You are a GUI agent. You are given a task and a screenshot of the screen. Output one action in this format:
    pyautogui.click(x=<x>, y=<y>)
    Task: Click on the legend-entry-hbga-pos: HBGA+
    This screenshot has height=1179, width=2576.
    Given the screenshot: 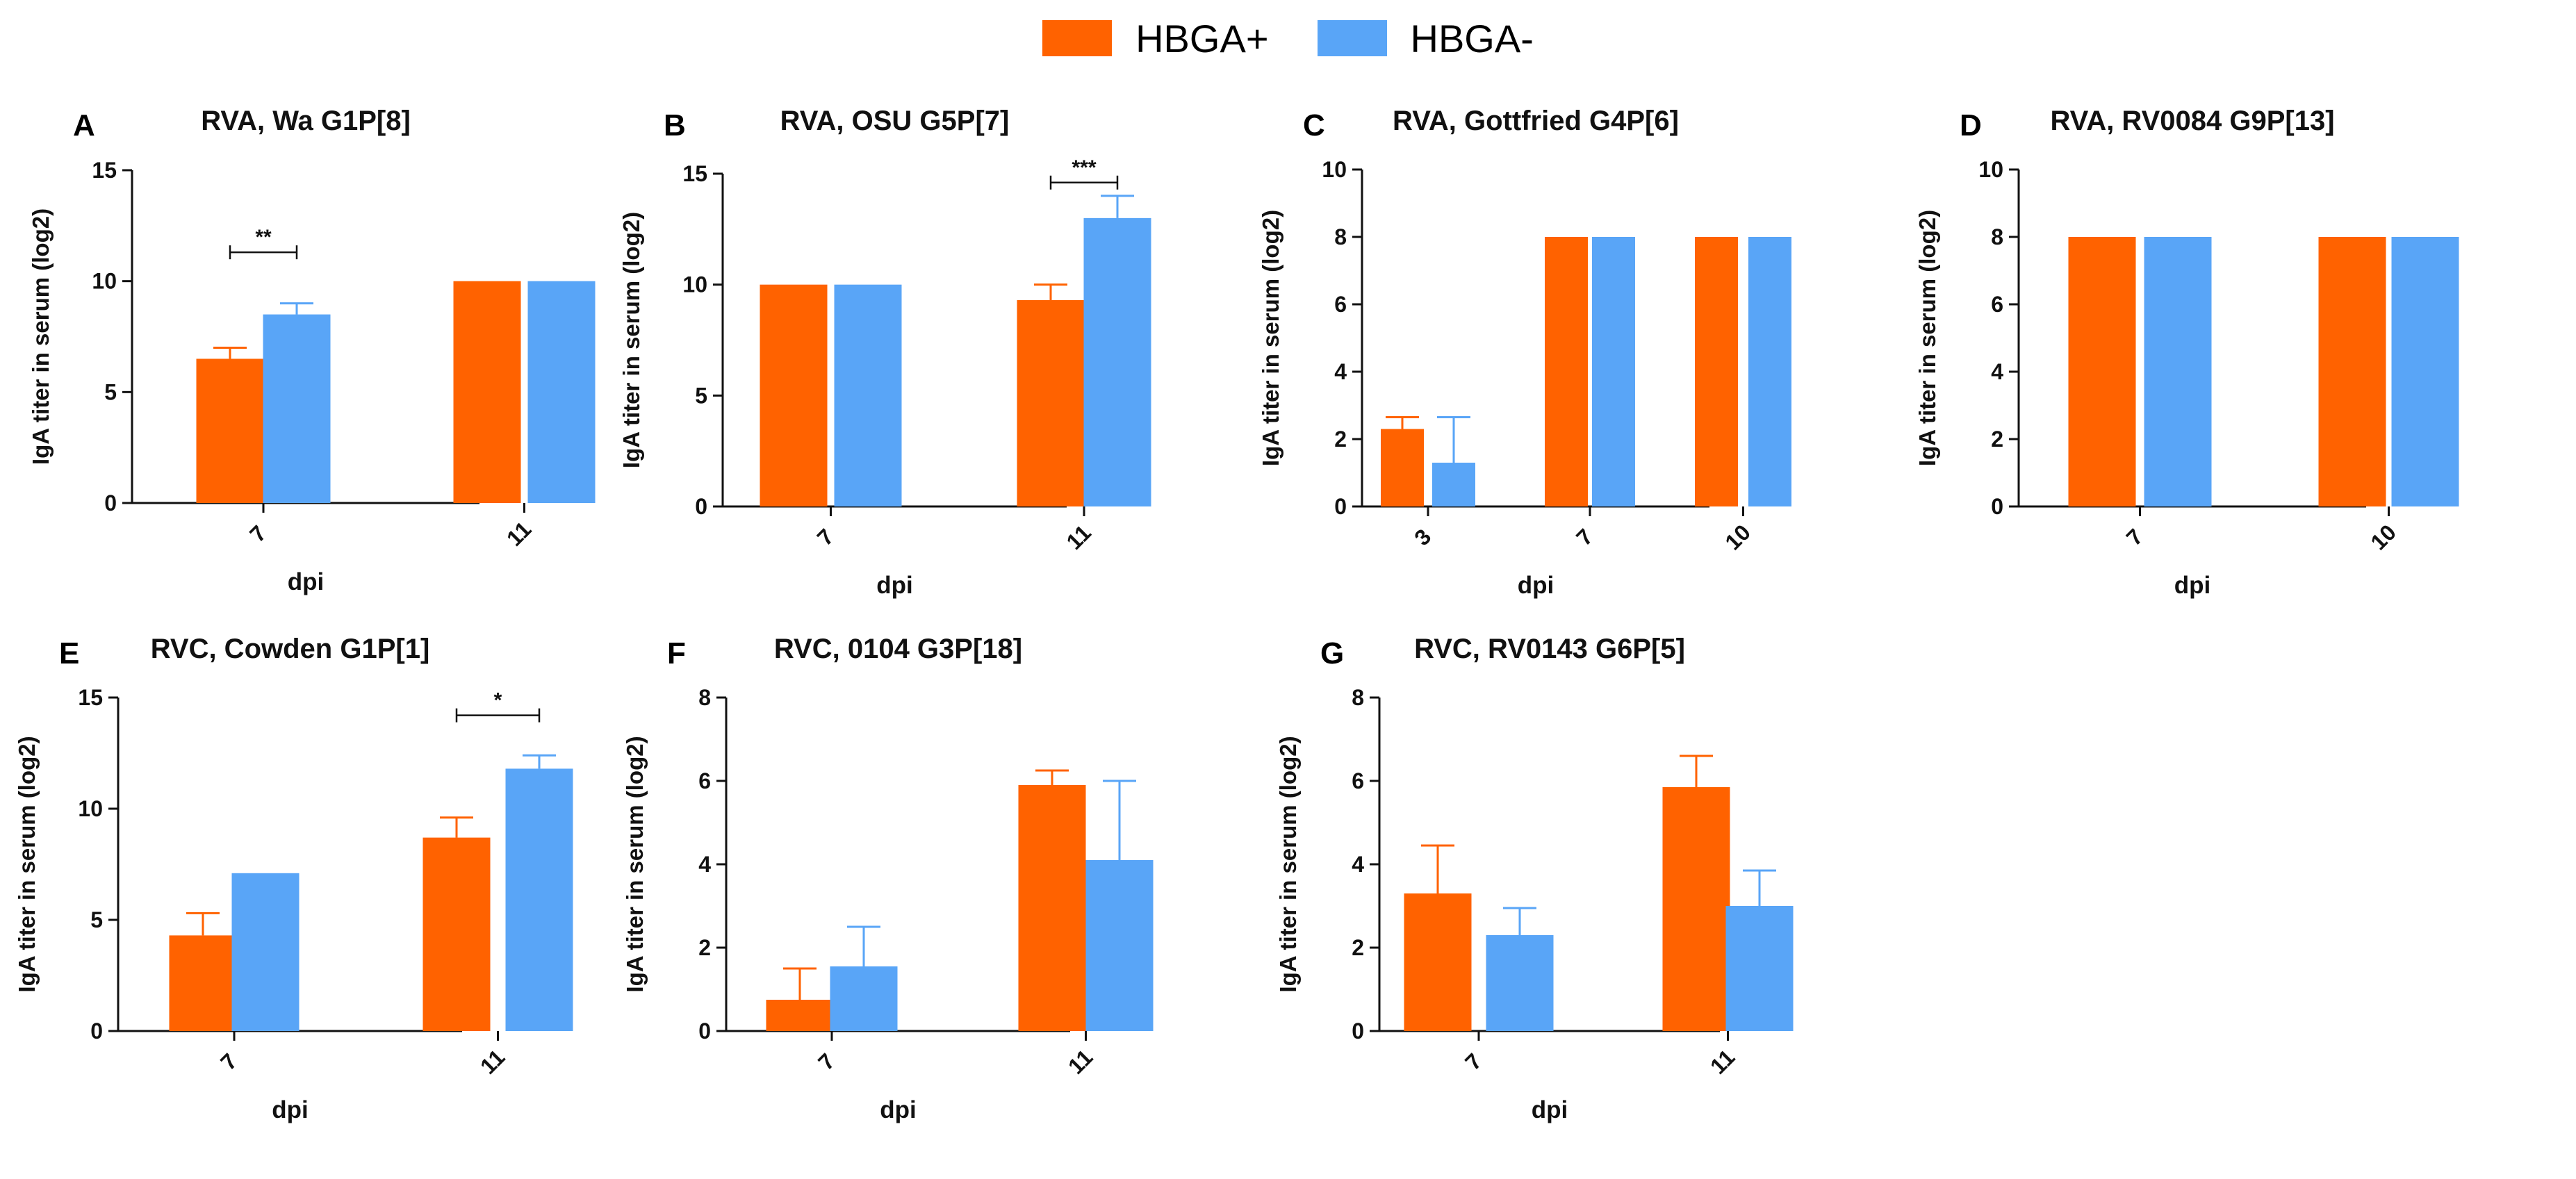 What is the action you would take?
    pyautogui.click(x=1155, y=38)
    